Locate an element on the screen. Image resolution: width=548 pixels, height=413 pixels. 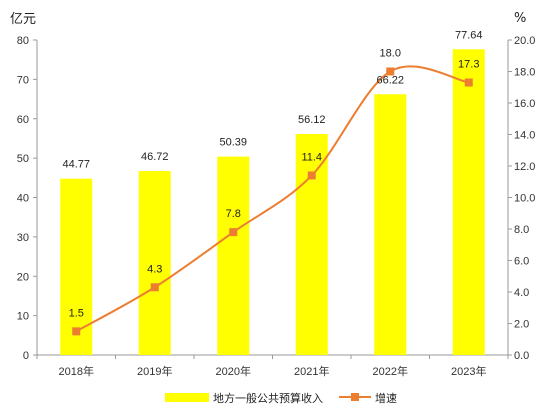
y-left-tick-label: 30 is located at coordinates (23, 238).